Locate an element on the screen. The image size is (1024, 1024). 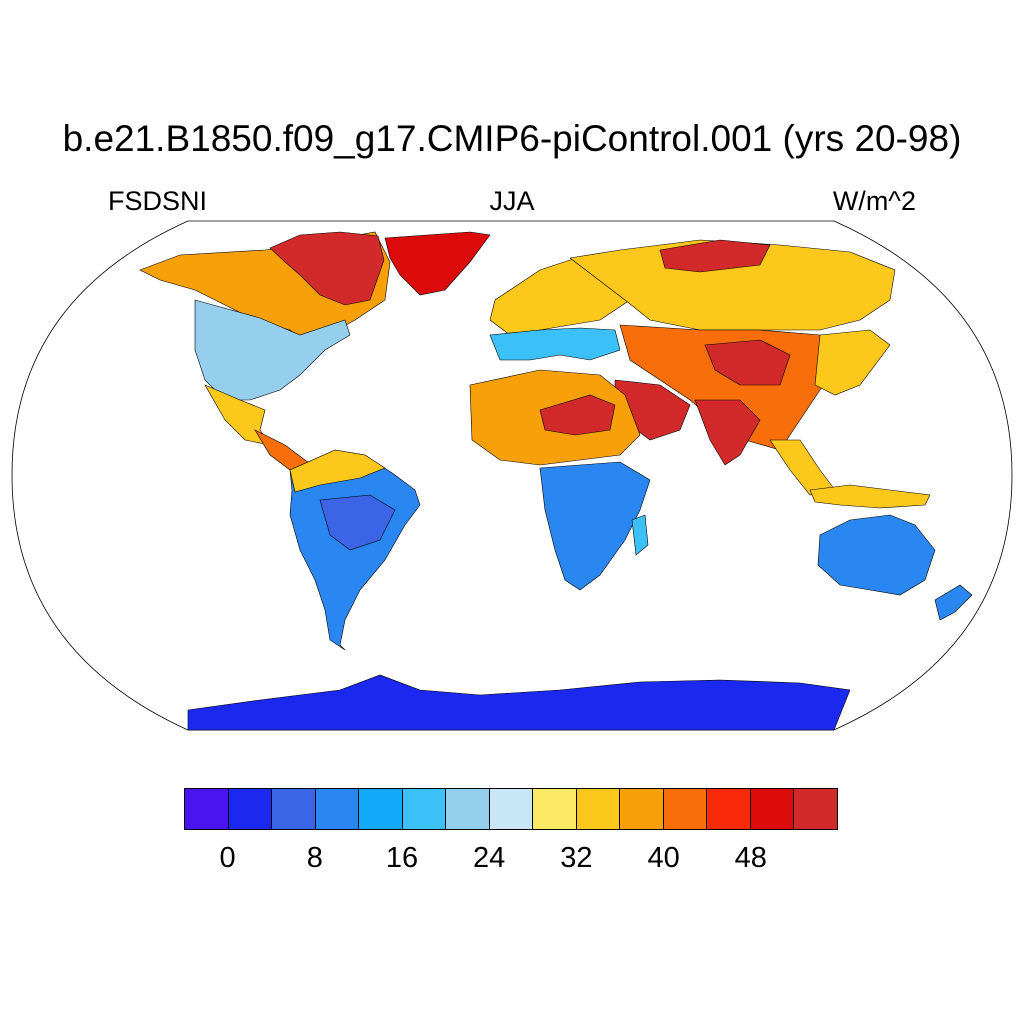
land-australia is located at coordinates (876, 555).